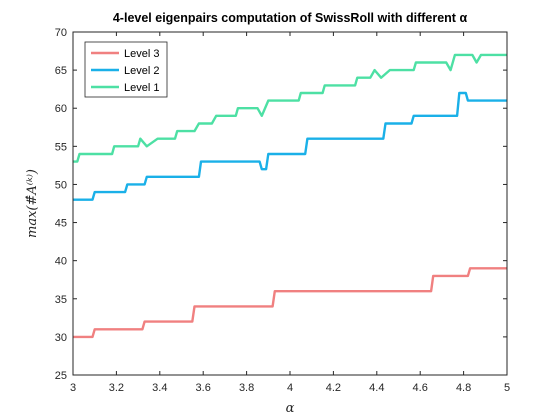  What do you see at coordinates (32, 203) in the screenshot?
I see `y-axis-label: max(#̂A⁽ᵏ⁾)` at bounding box center [32, 203].